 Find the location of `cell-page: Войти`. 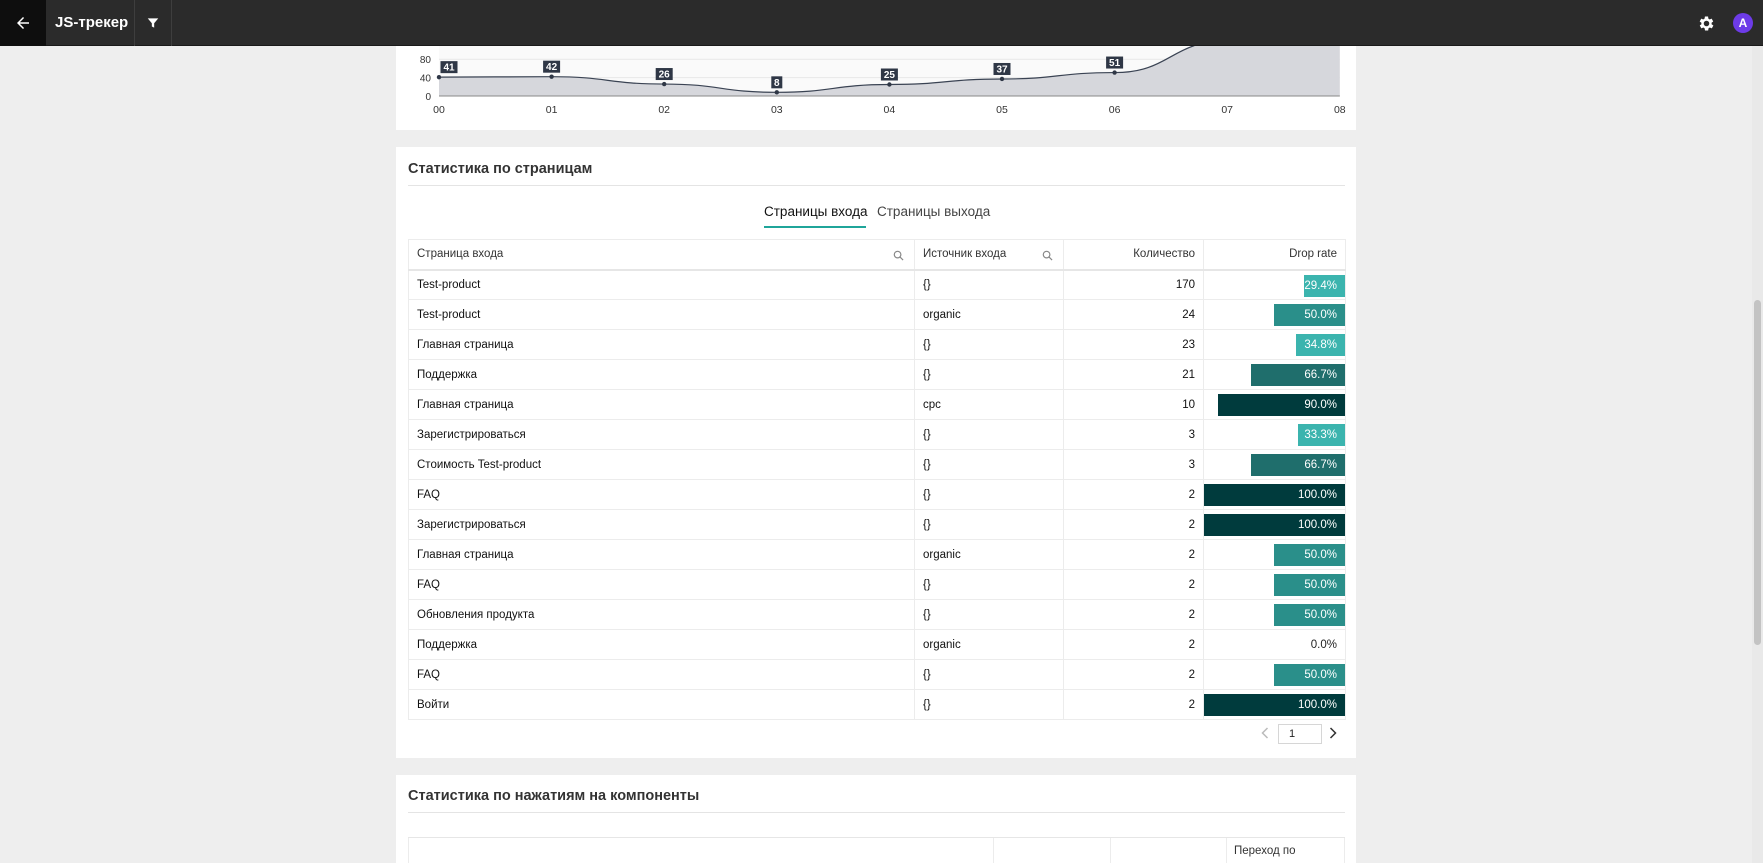

cell-page: Войти is located at coordinates (661, 704).